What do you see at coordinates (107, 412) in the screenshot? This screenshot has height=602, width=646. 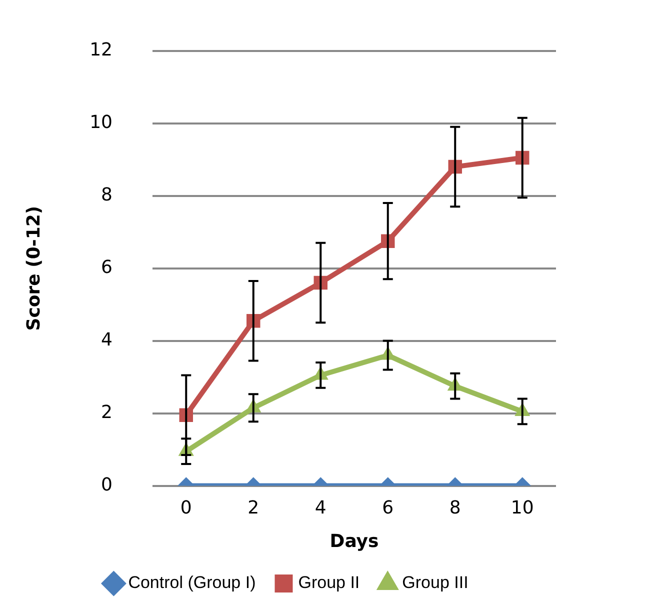 I see `y-tick-label: 2` at bounding box center [107, 412].